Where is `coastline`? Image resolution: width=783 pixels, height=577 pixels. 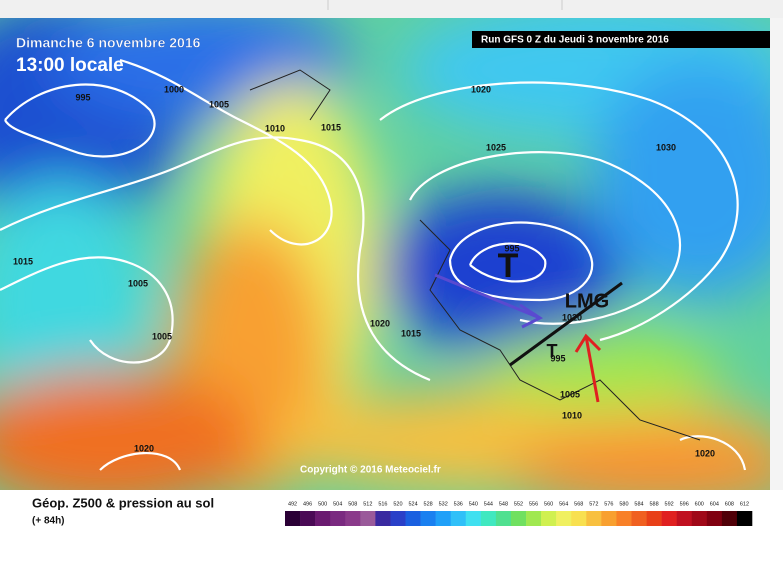
coastline is located at coordinates (290, 95).